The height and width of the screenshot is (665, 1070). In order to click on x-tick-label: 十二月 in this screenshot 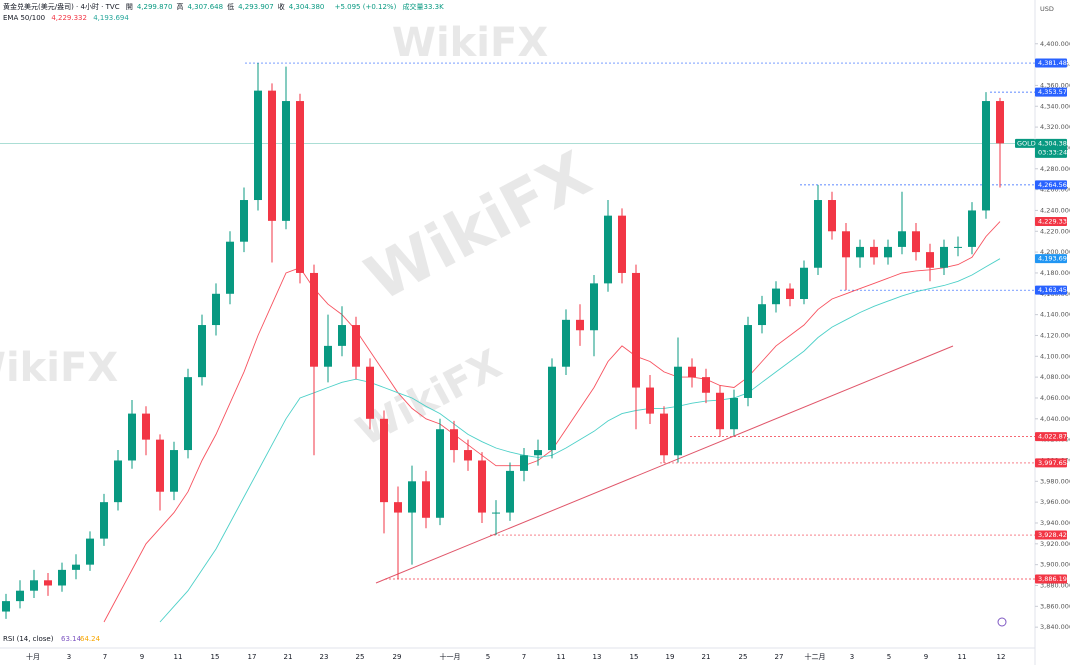, I will do `click(815, 656)`.